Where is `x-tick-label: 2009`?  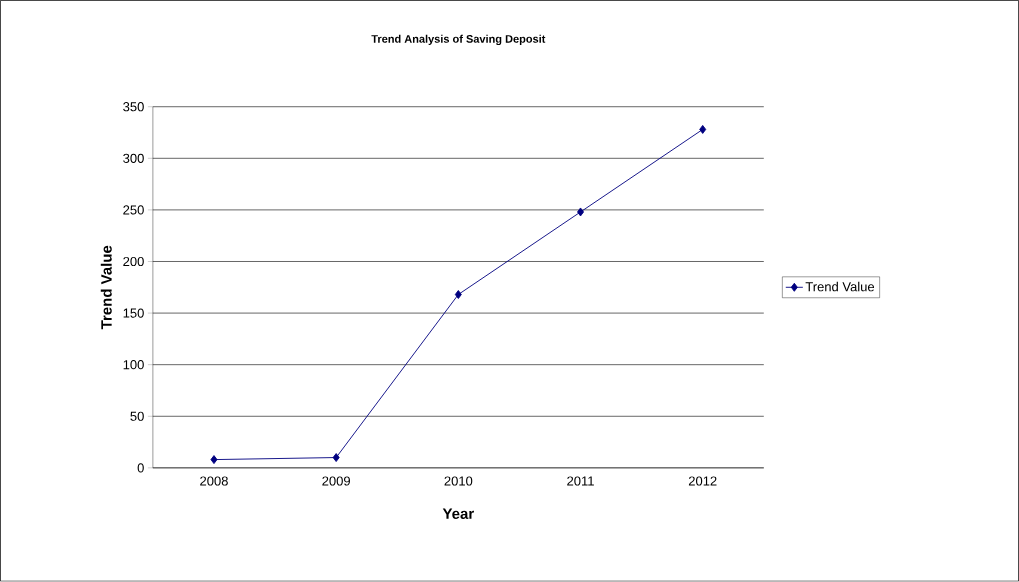 x-tick-label: 2009 is located at coordinates (336, 481).